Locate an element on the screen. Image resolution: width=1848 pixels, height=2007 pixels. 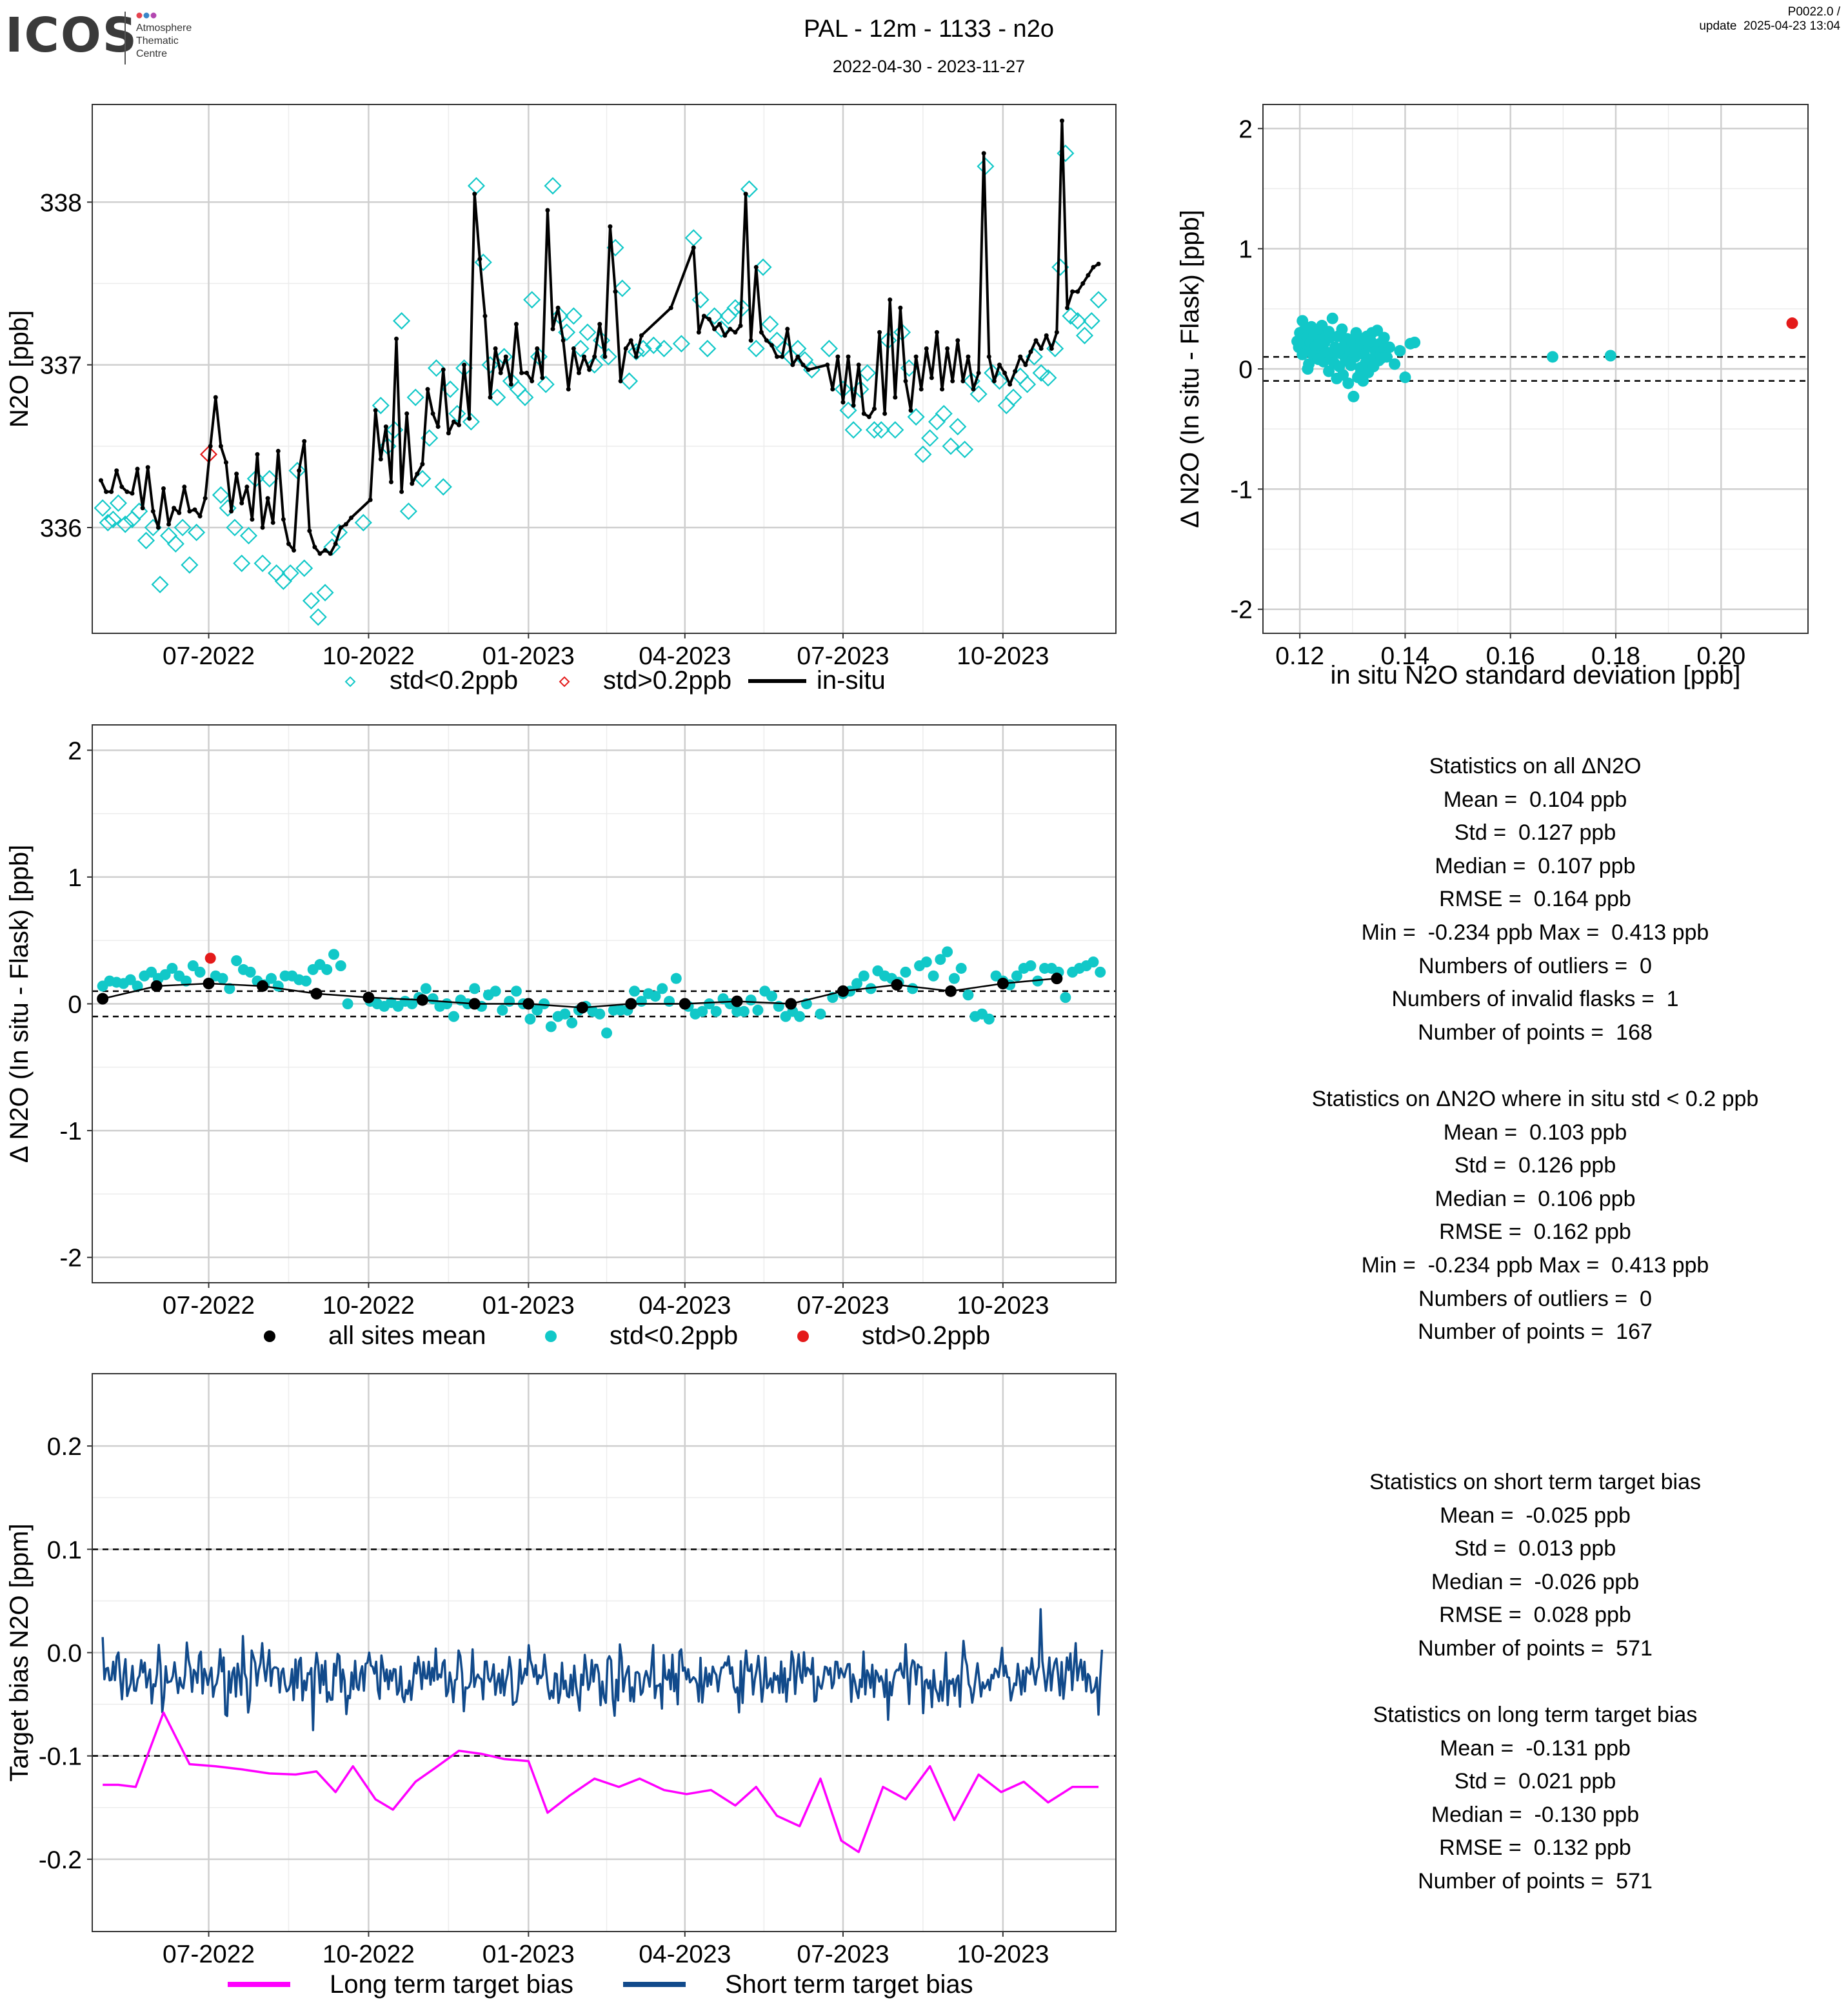
legend-key-flask-ok is located at coordinates (350, 681).